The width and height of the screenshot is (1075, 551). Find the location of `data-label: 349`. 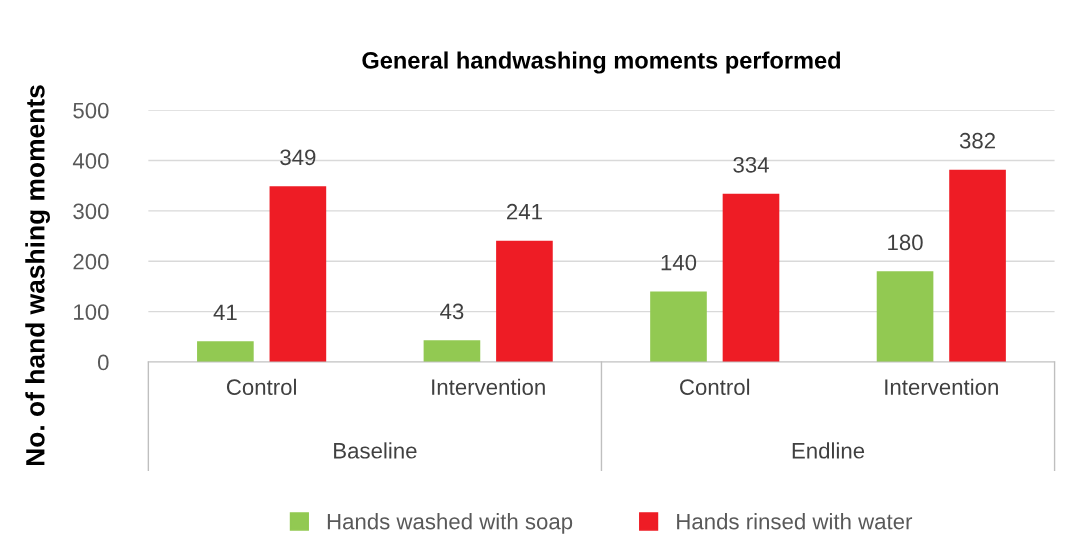

data-label: 349 is located at coordinates (298, 157).